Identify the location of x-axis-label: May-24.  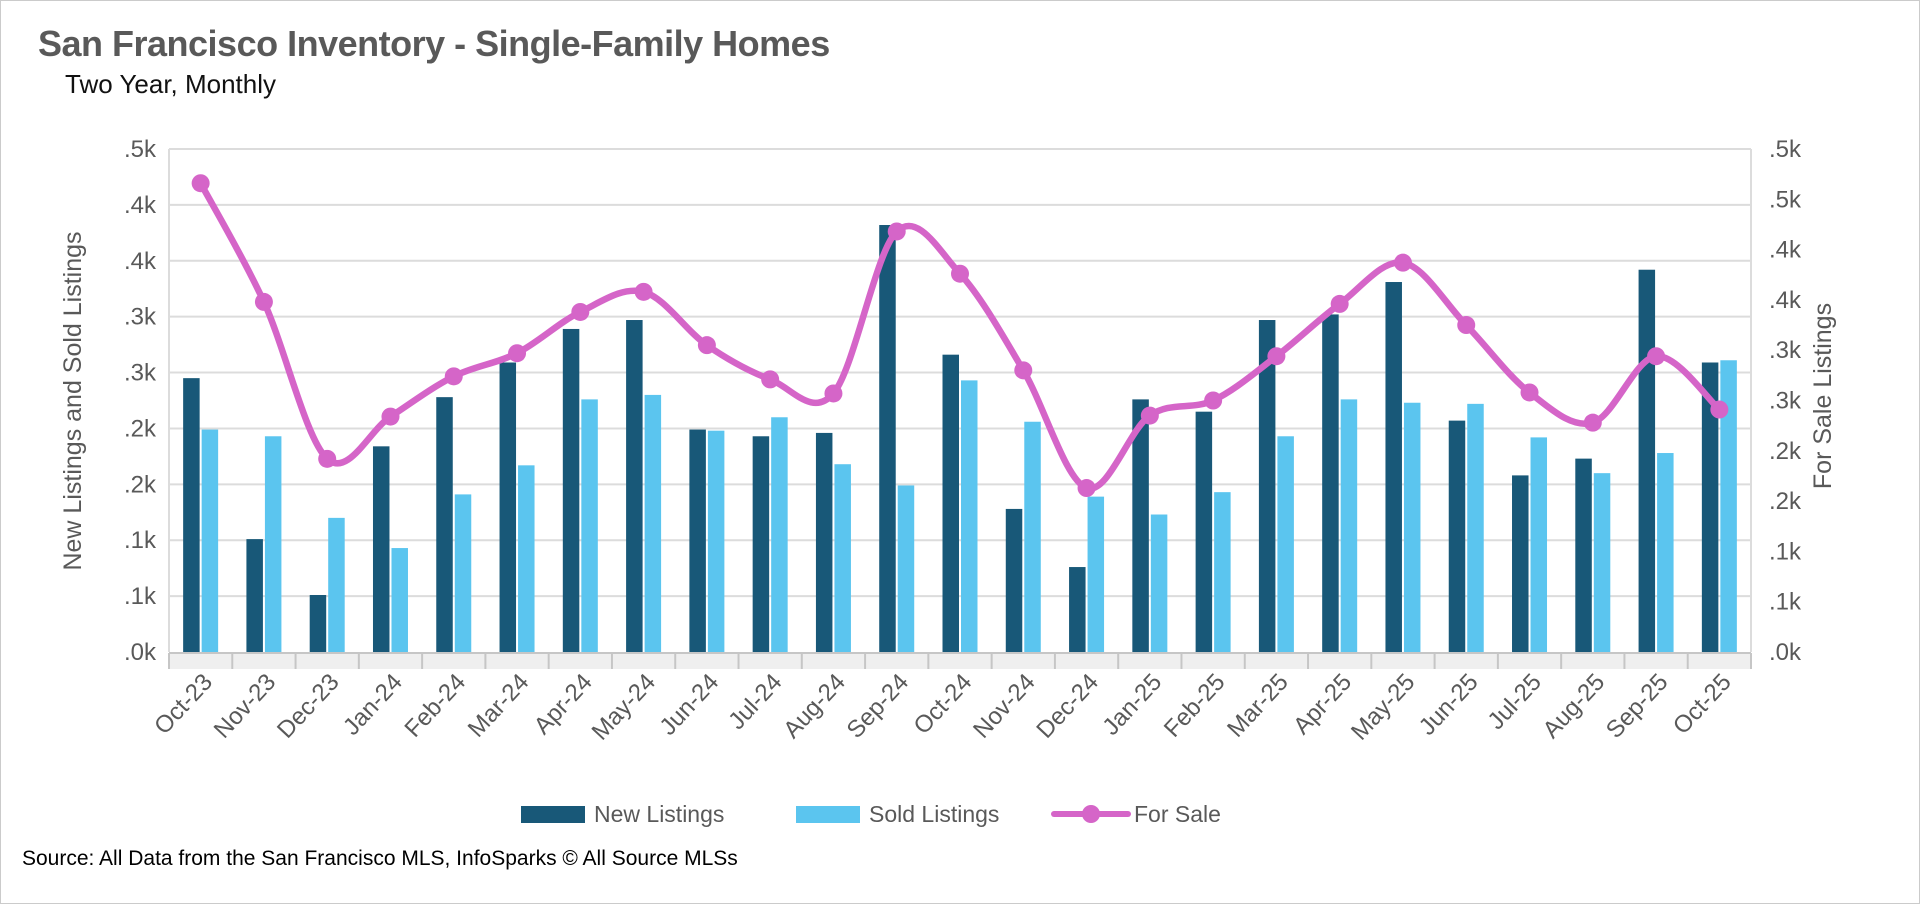
(624, 707).